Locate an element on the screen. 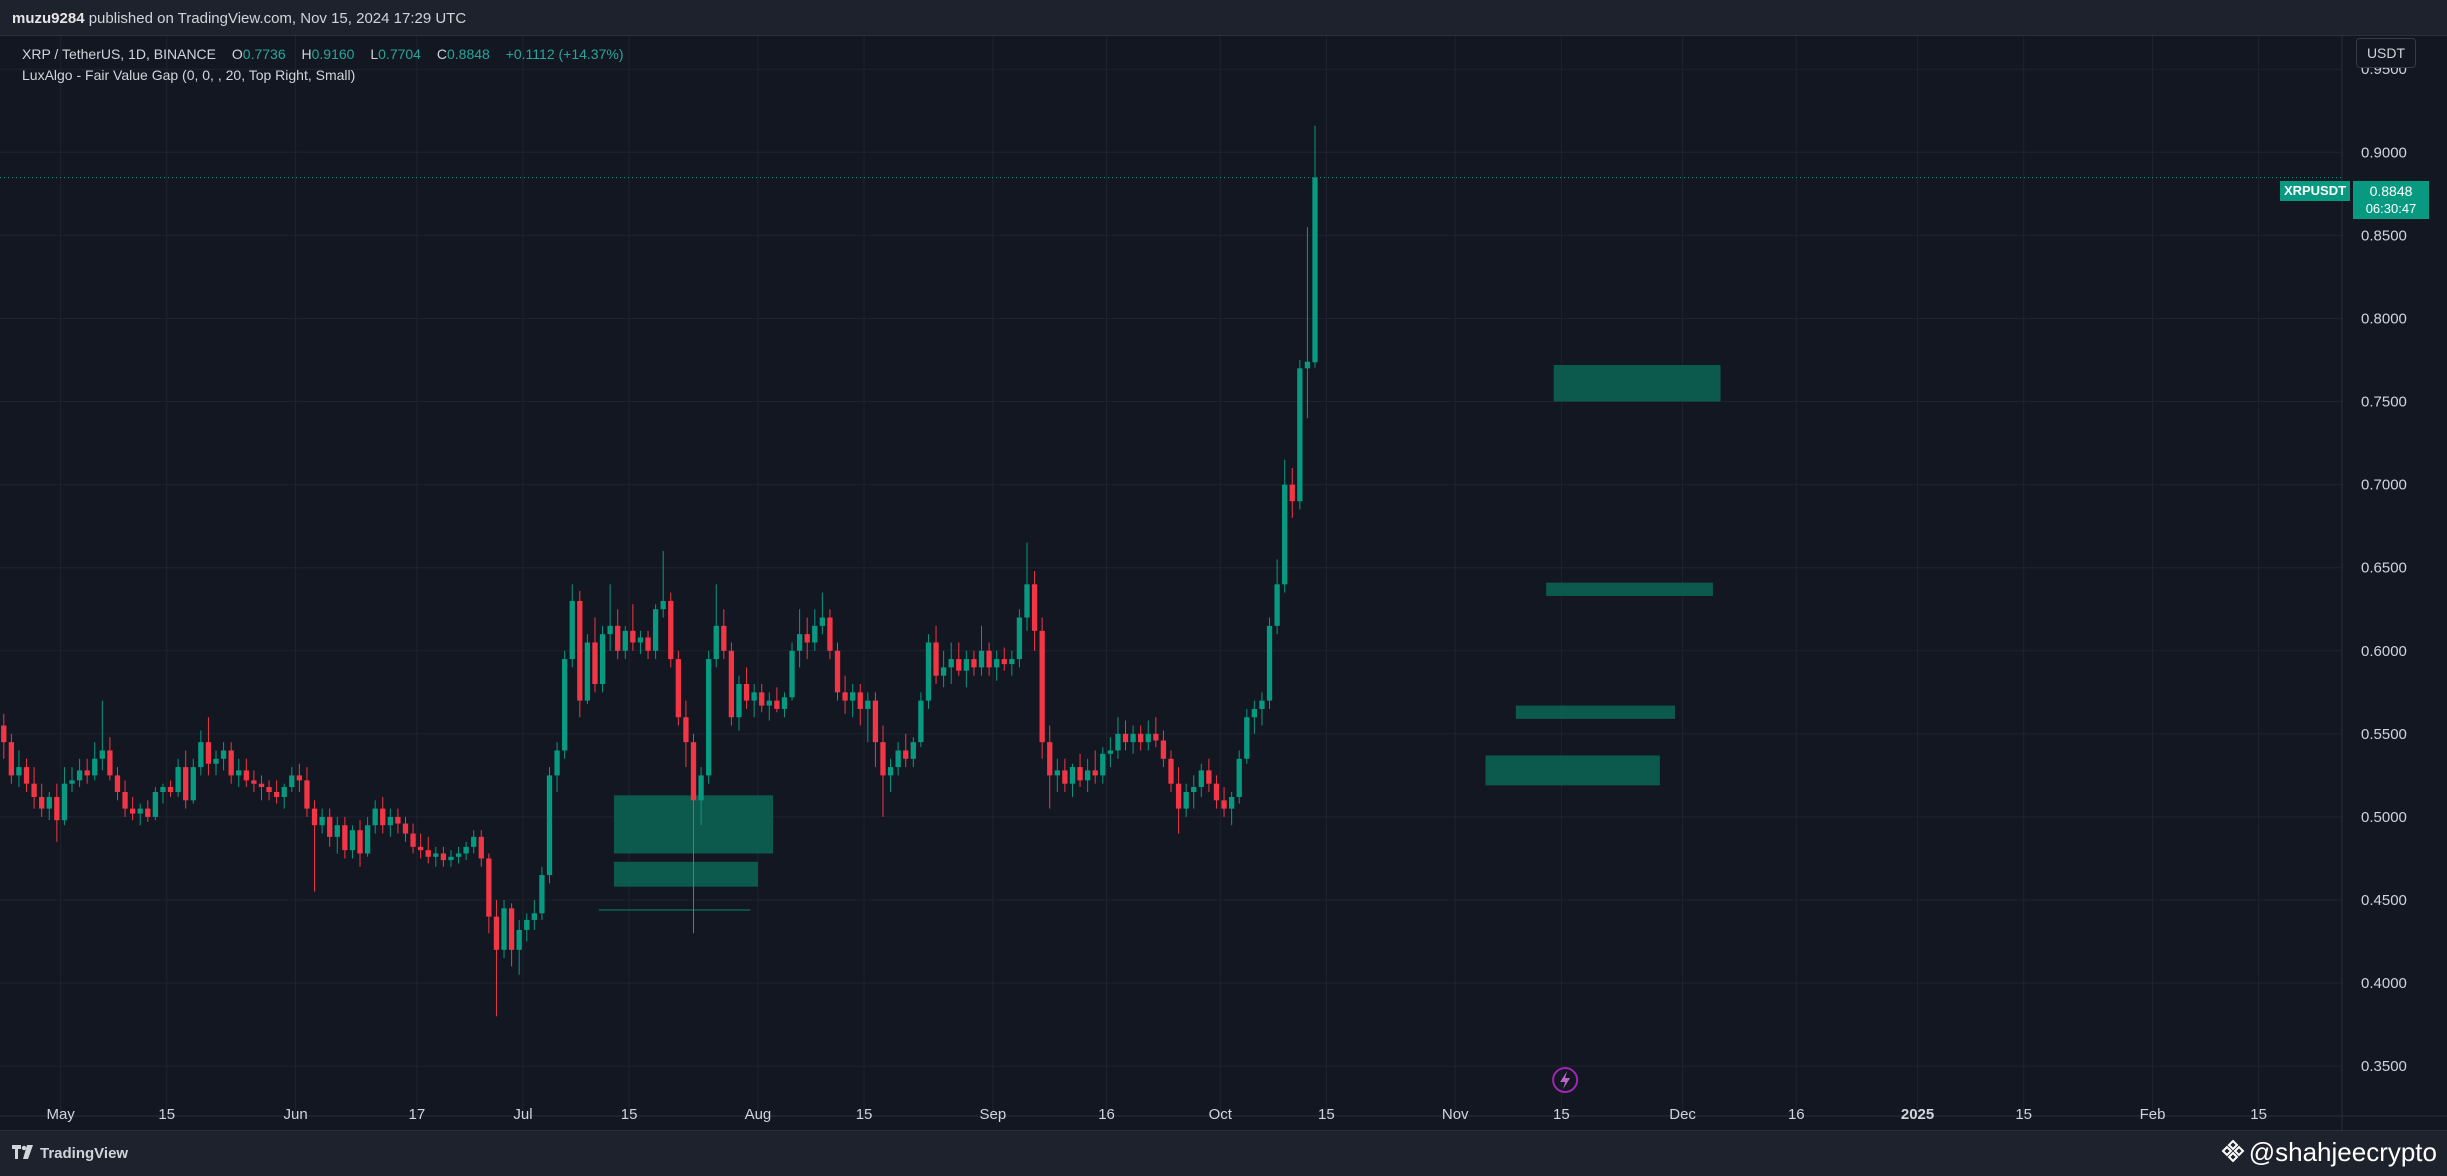 This screenshot has height=1176, width=2447. publisher-username: muzu9284 is located at coordinates (48, 18).